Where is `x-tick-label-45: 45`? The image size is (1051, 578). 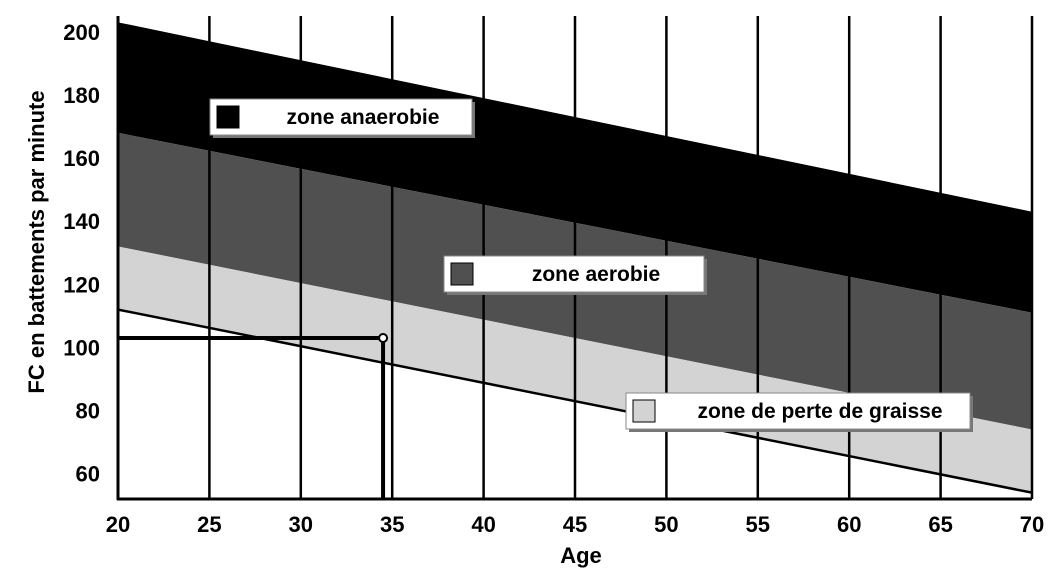 x-tick-label-45: 45 is located at coordinates (575, 524).